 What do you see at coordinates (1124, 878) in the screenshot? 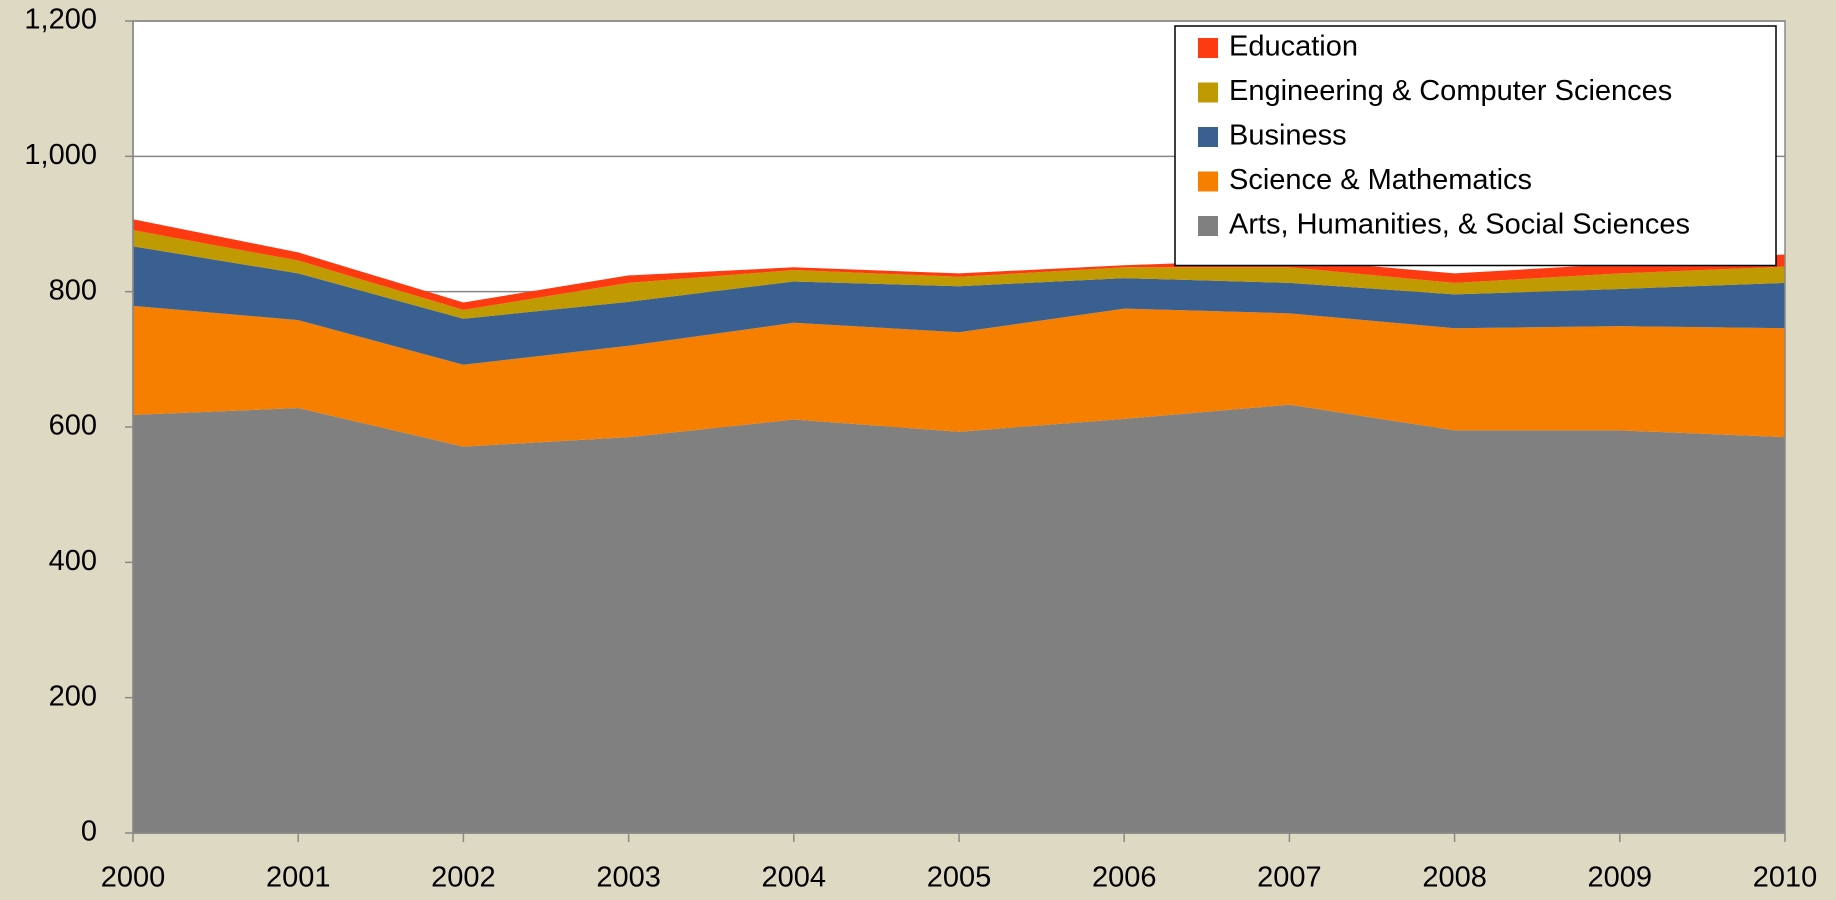
I see `x-tick-label: 2006` at bounding box center [1124, 878].